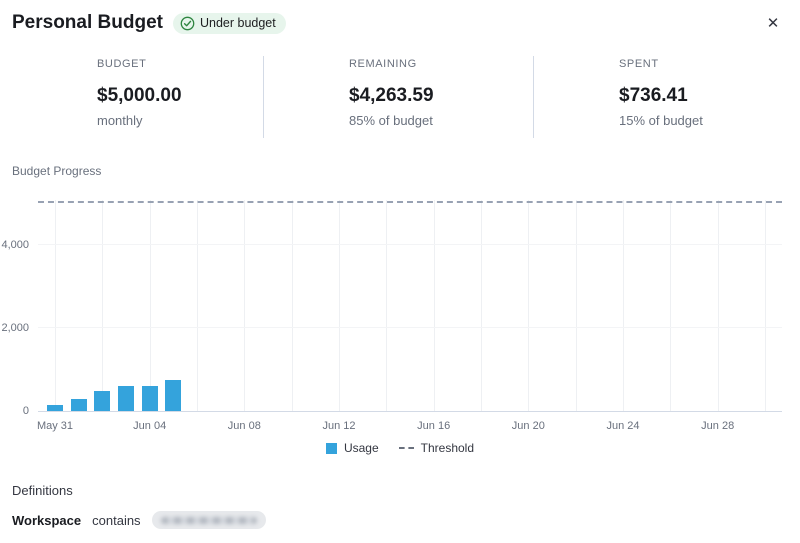 This screenshot has height=543, width=800. Describe the element at coordinates (122, 64) in the screenshot. I see `stat-budget-label: BUDGET` at that location.